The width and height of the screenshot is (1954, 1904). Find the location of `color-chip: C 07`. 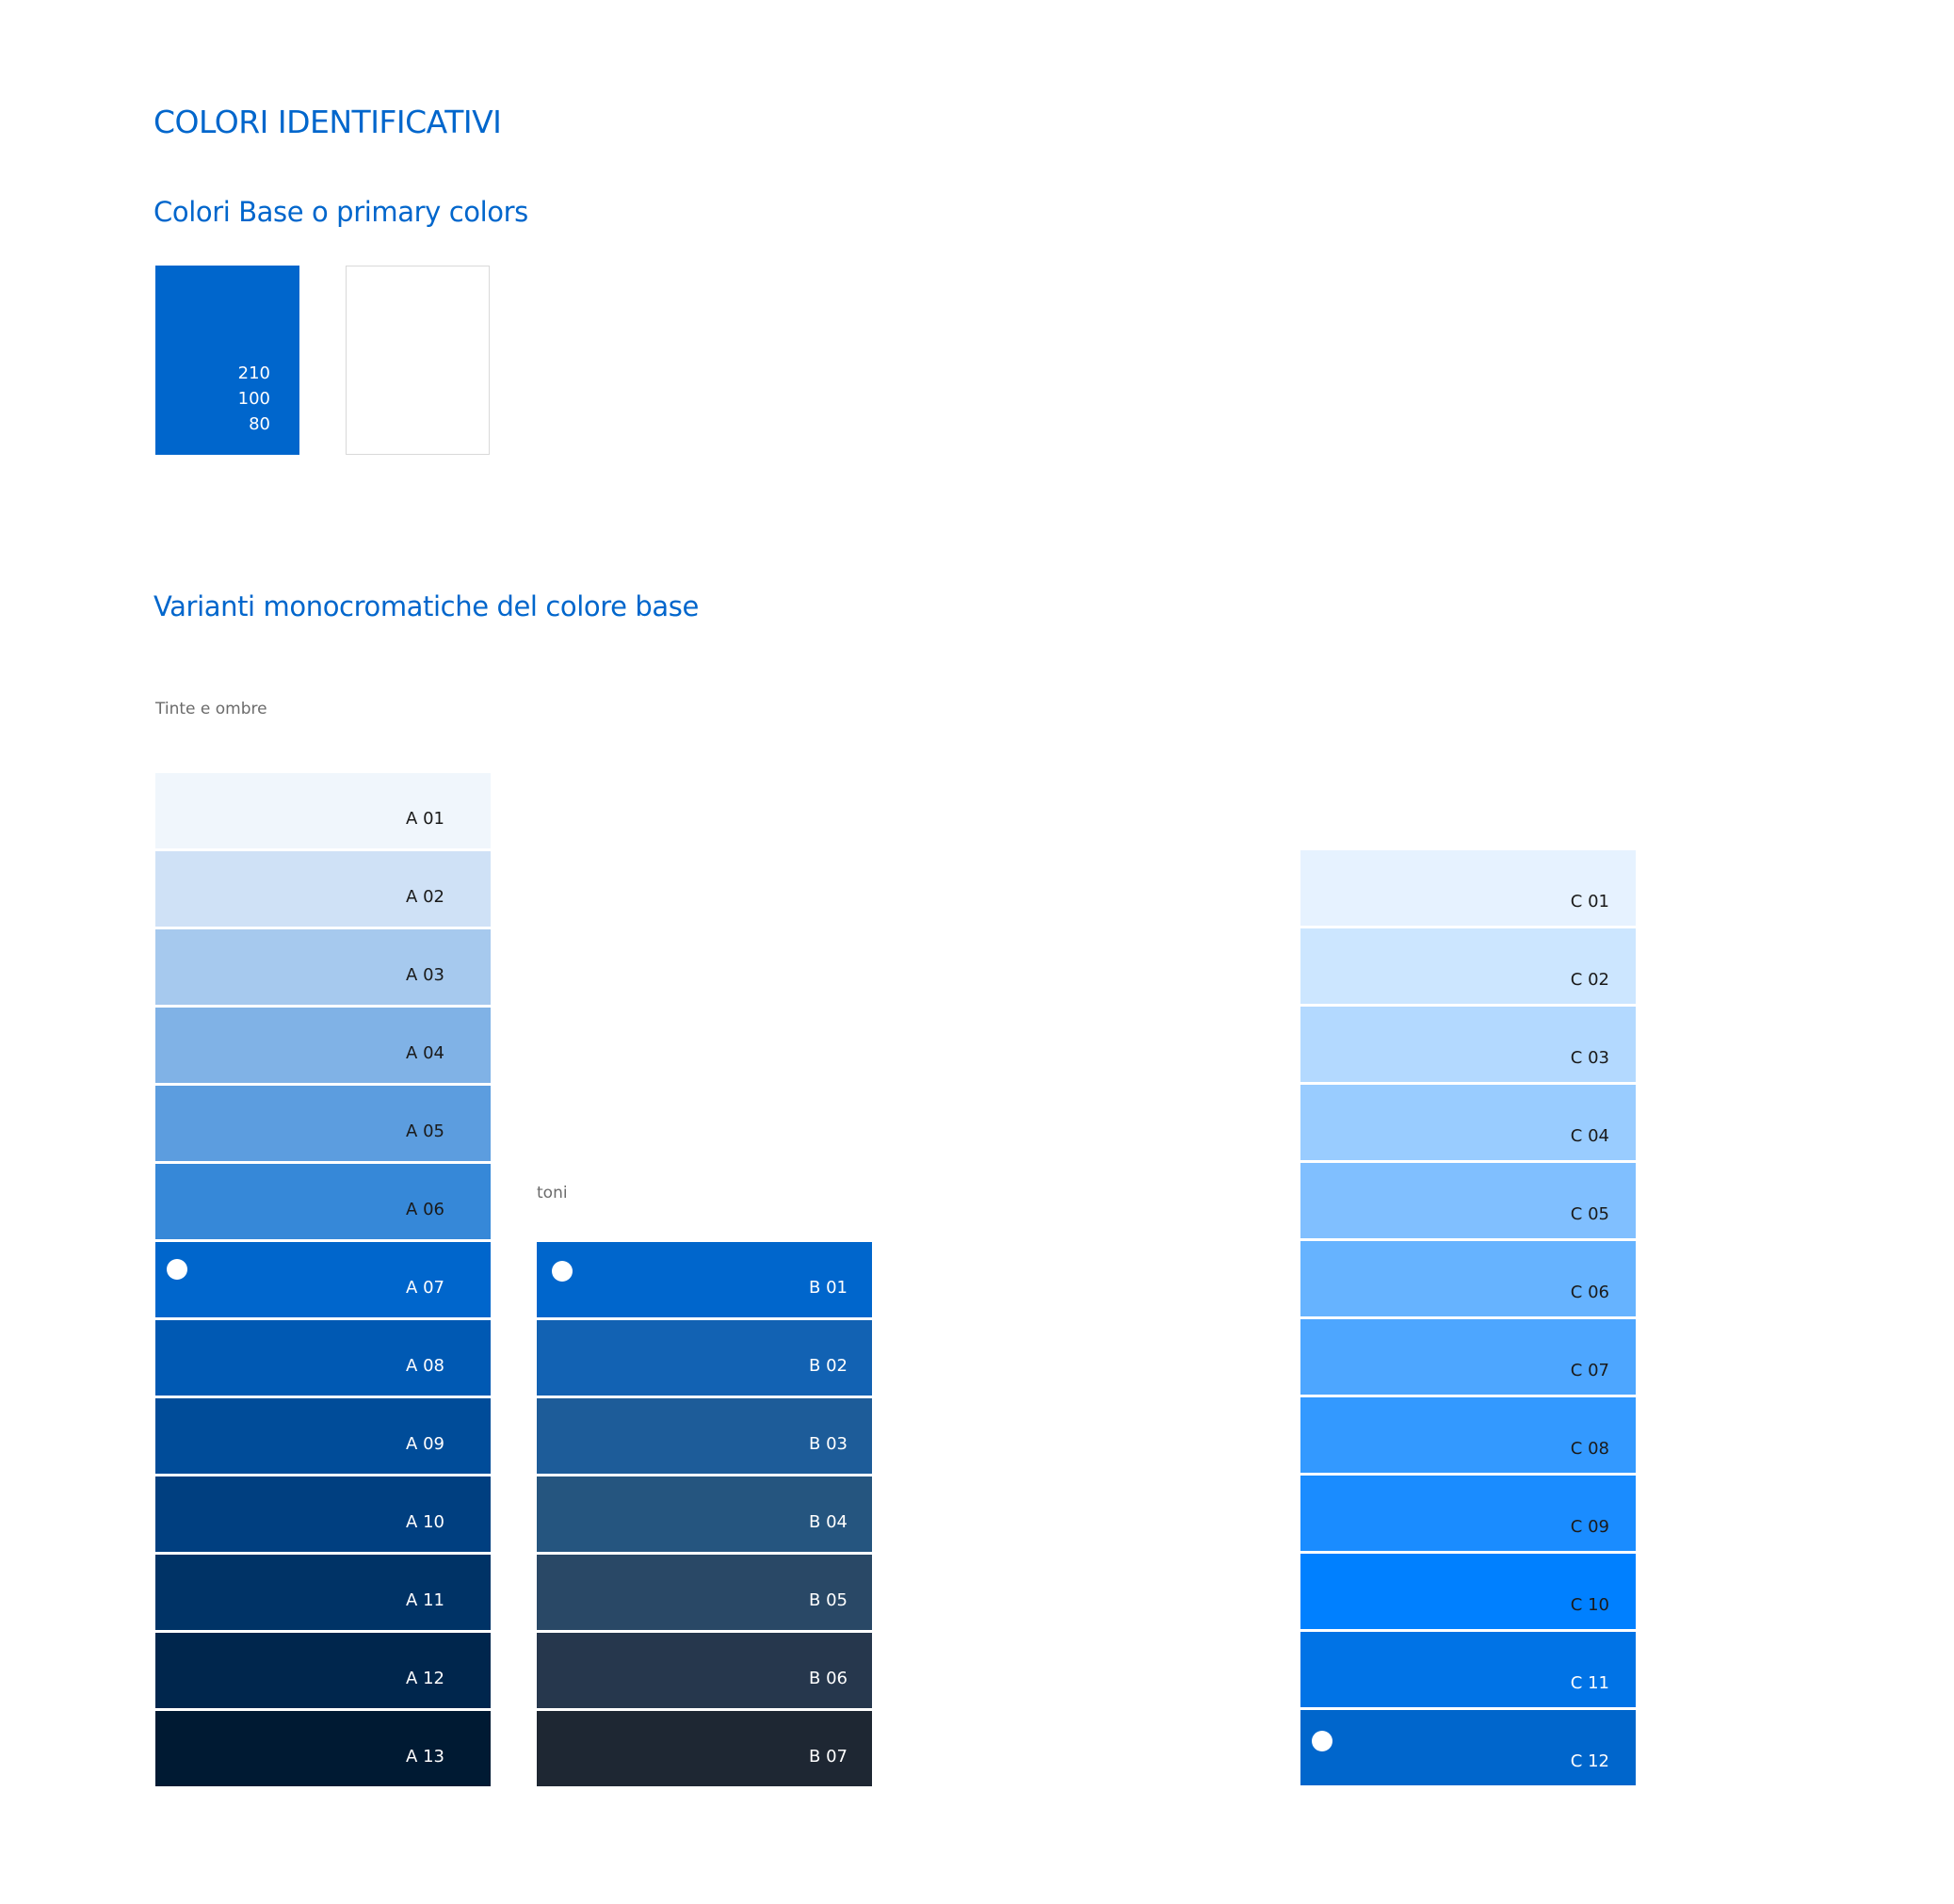

color-chip: C 07 is located at coordinates (1468, 1357).